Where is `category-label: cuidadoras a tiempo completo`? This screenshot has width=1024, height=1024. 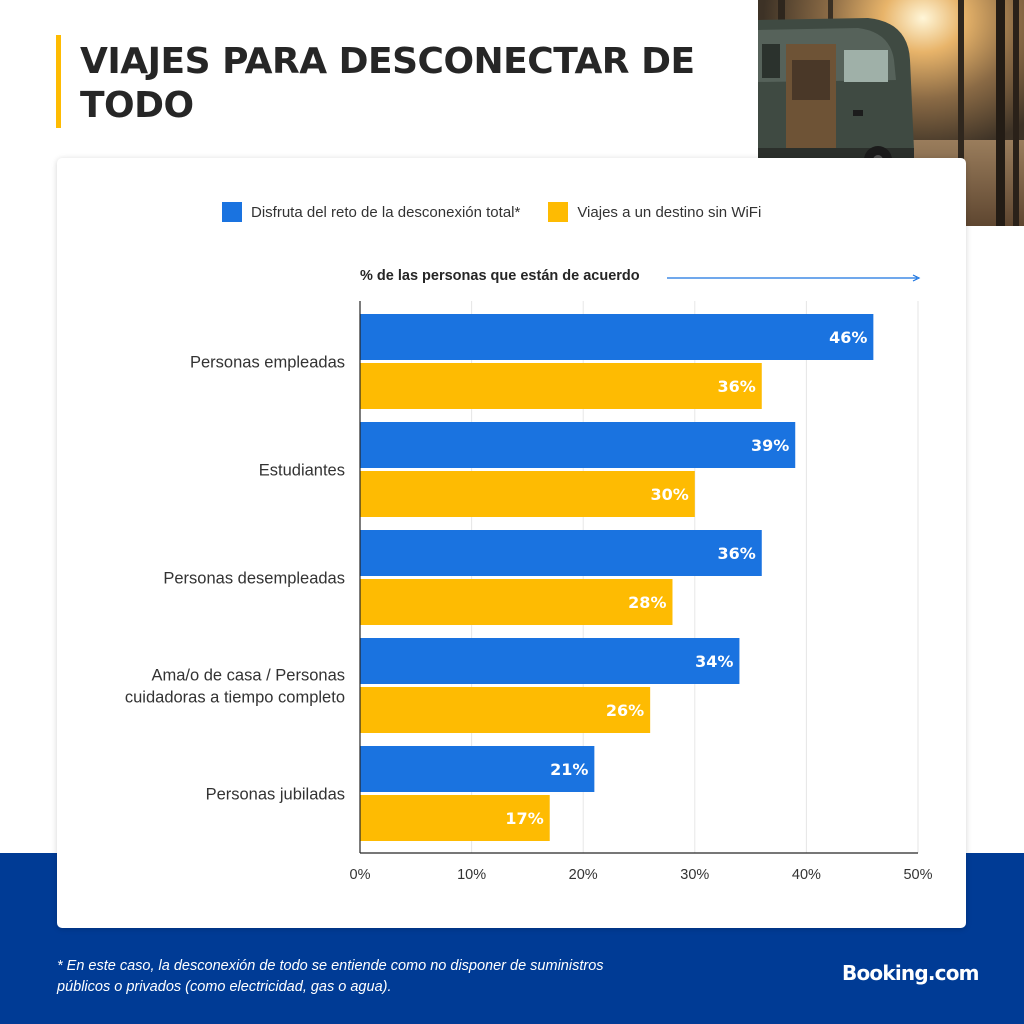
category-label: cuidadoras a tiempo completo is located at coordinates (235, 698).